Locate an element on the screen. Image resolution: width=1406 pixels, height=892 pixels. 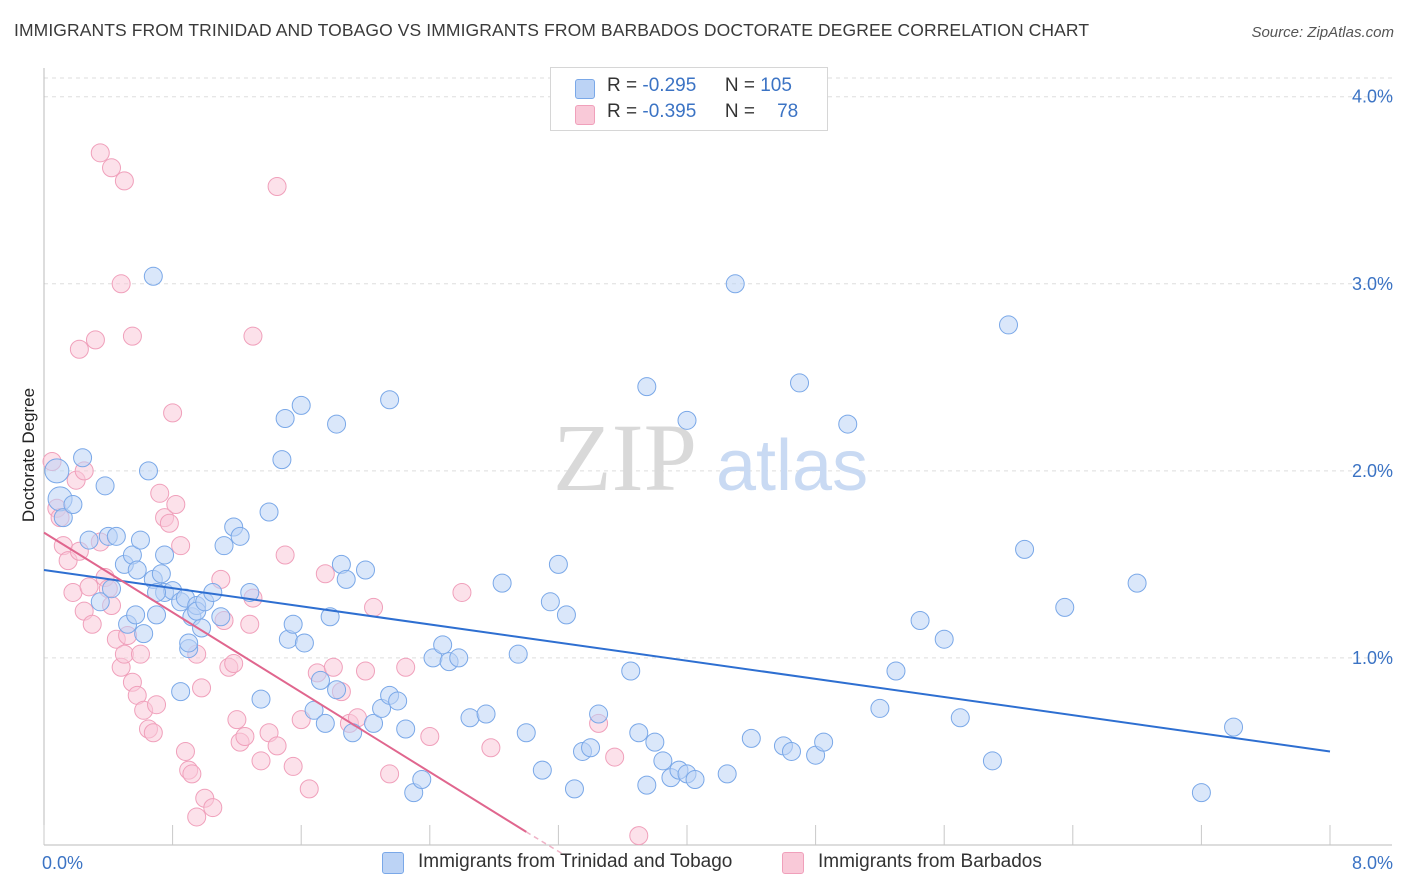
y-tick-label: 3.0% is located at coordinates (1372, 284).